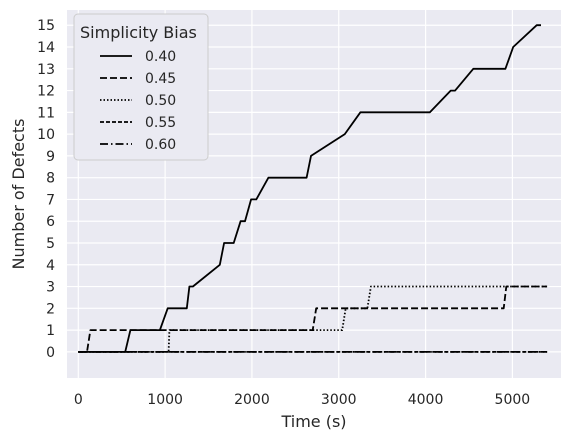 The image size is (572, 441). What do you see at coordinates (50, 157) in the screenshot?
I see `y-tick-label: 9` at bounding box center [50, 157].